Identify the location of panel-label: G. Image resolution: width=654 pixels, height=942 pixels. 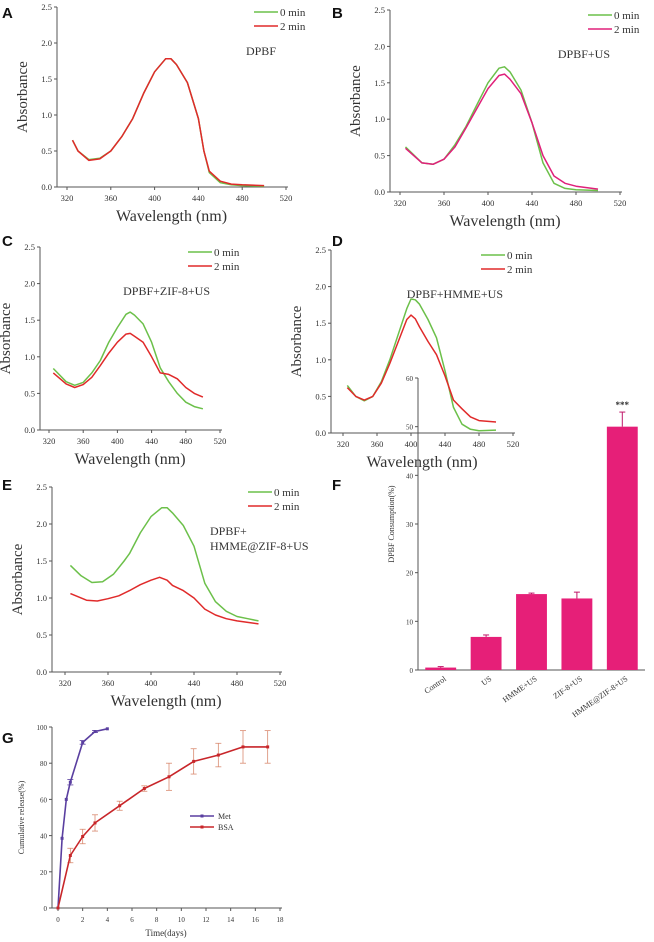
(8, 738).